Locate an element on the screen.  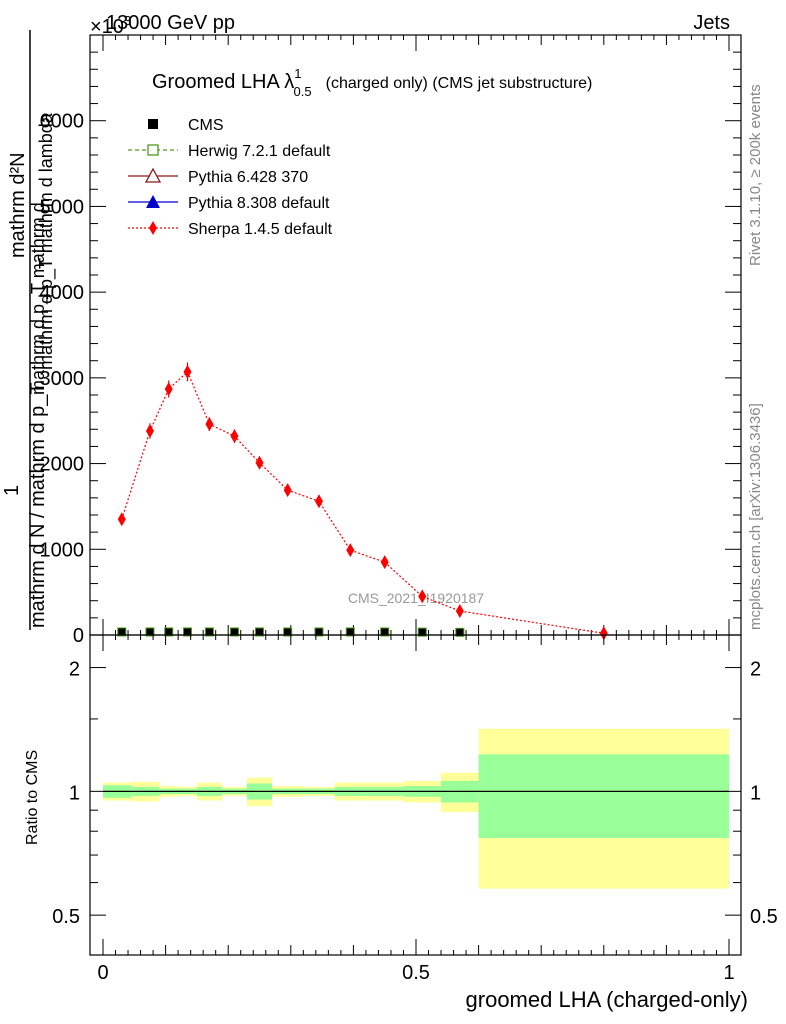
ratio-y-tick-label-right: 1 is located at coordinates (755, 793).